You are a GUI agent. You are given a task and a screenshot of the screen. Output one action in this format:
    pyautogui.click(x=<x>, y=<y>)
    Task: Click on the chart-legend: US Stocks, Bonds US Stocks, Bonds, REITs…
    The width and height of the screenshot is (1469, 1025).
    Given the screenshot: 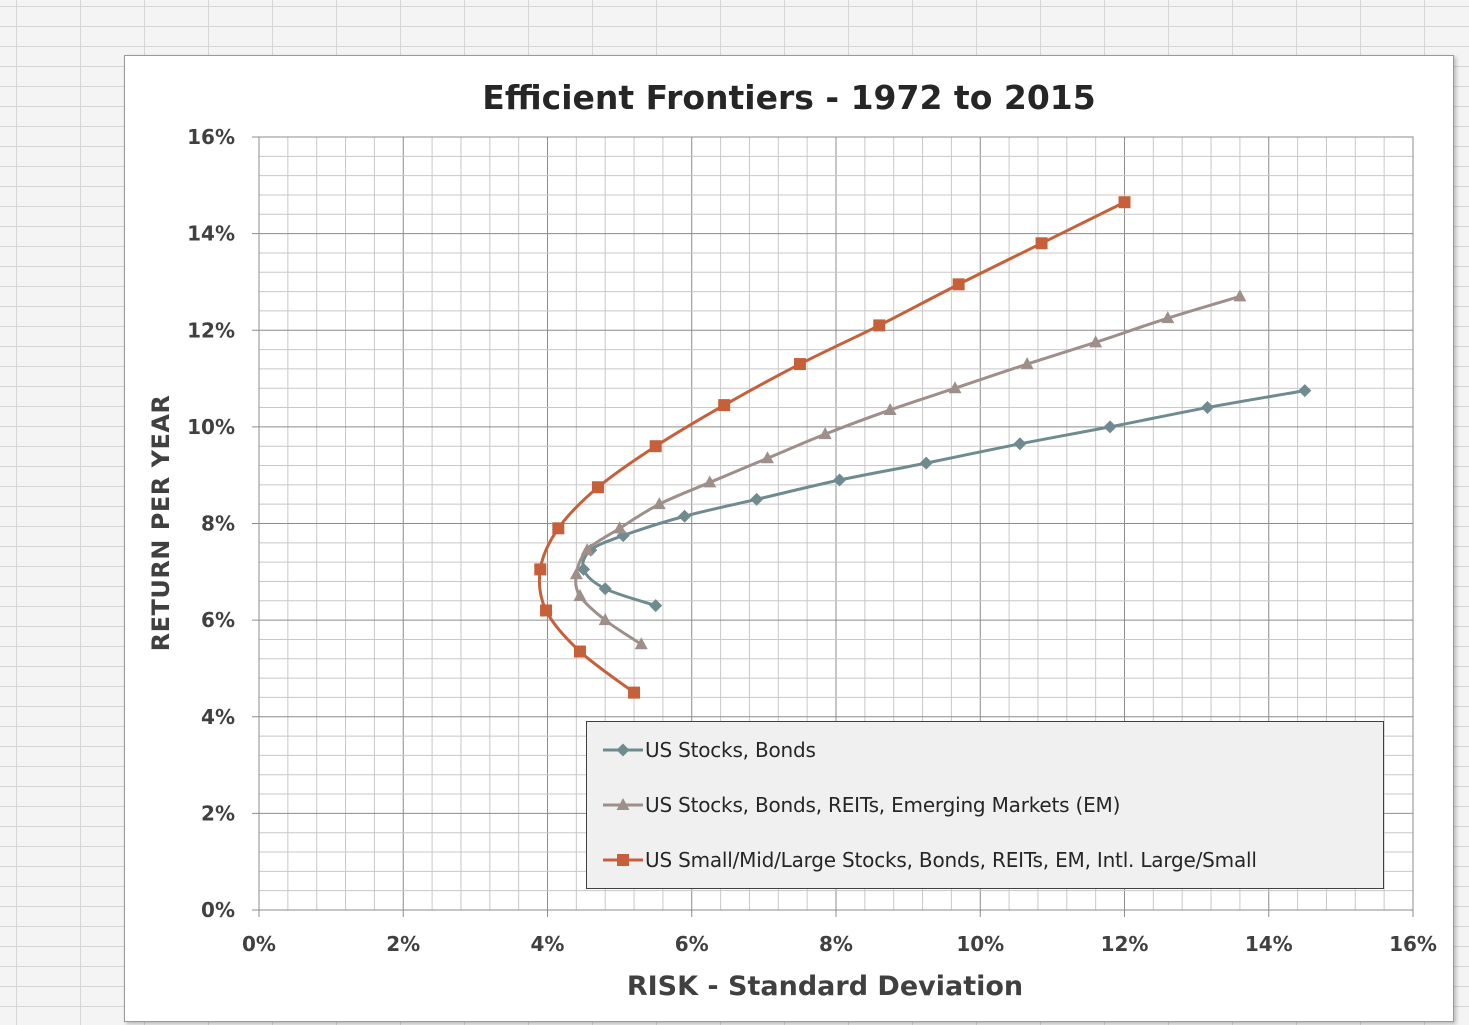 What is the action you would take?
    pyautogui.click(x=985, y=805)
    